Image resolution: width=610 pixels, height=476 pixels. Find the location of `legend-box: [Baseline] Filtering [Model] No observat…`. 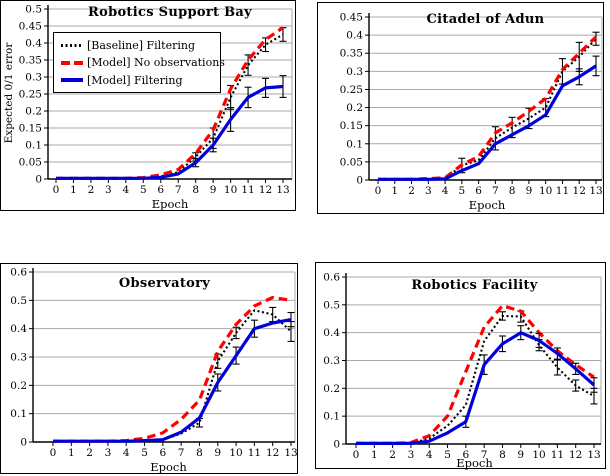

legend-box: [Baseline] Filtering [Model] No observat… is located at coordinates (139, 62).